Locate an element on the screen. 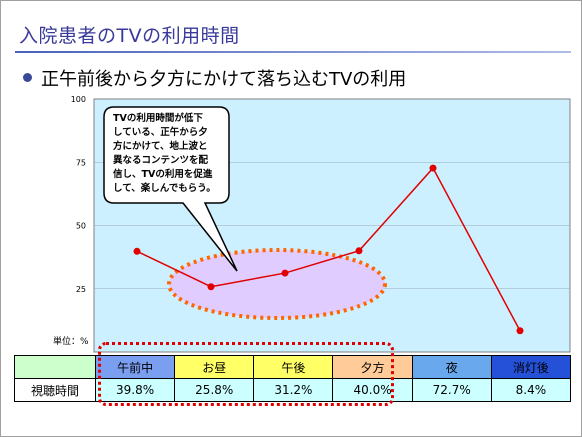  col-header-morning: 午前中 is located at coordinates (135, 367).